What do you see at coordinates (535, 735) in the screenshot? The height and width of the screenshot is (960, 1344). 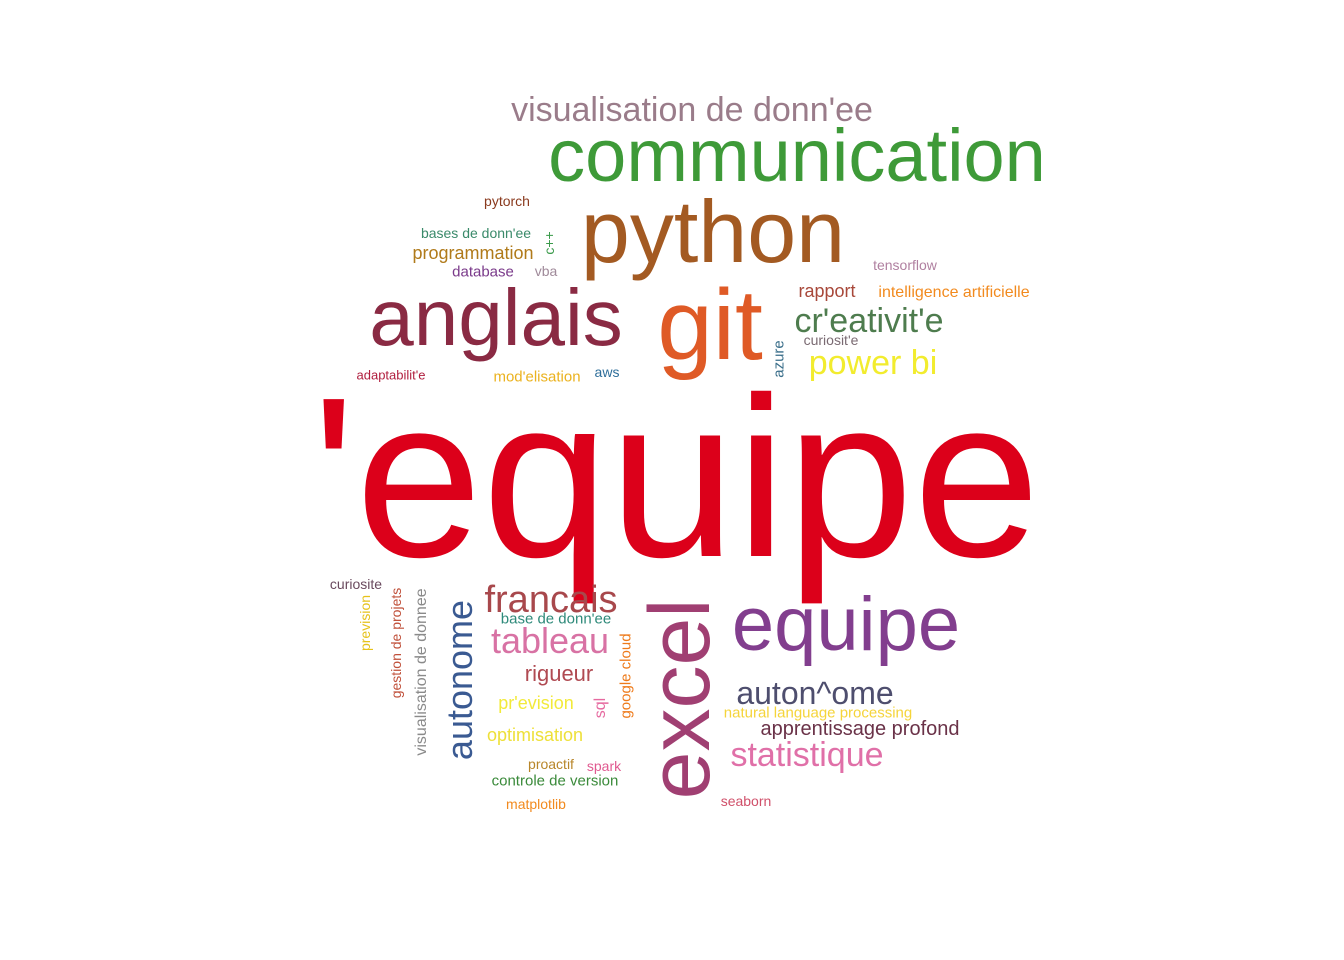 I see `word-cloud-word: optimisation` at bounding box center [535, 735].